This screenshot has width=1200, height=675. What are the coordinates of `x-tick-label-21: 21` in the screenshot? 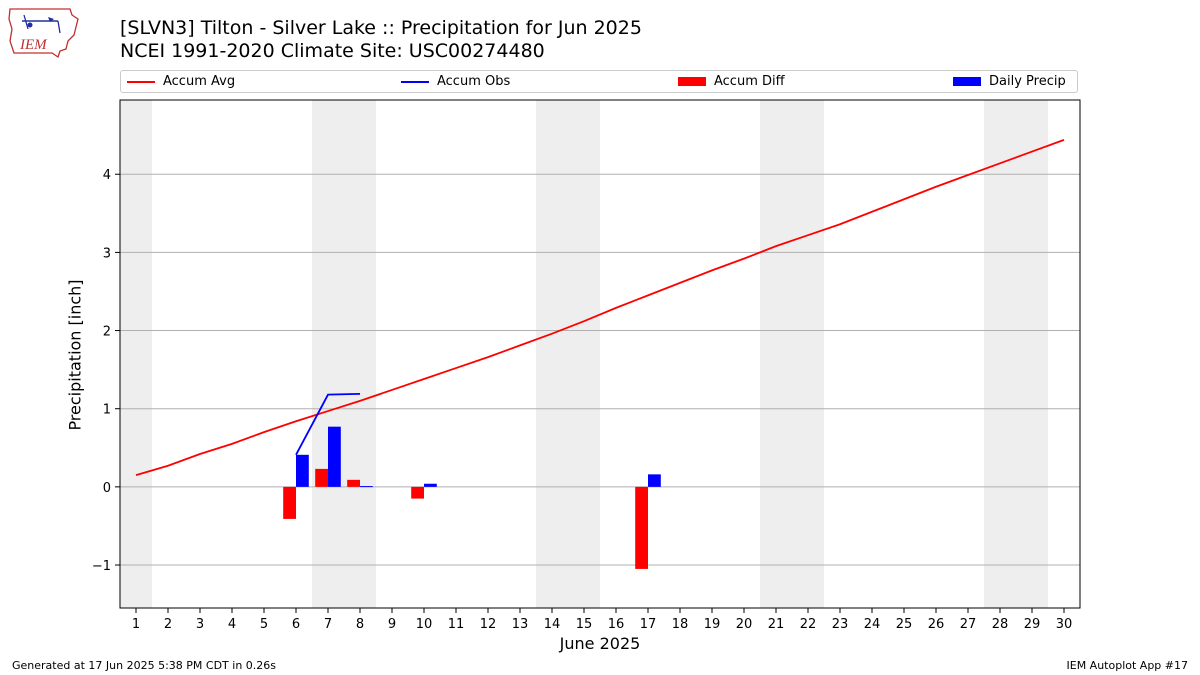 It's located at (776, 624).